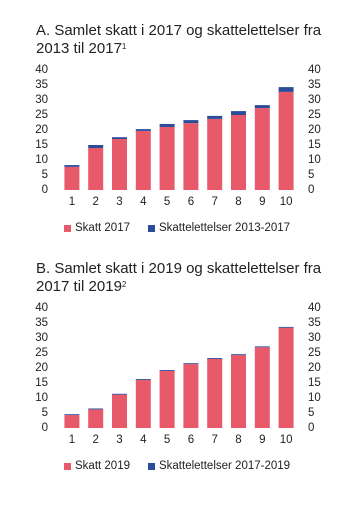 The height and width of the screenshot is (510, 353). I want to click on x-tick-label: 1, so click(72, 440).